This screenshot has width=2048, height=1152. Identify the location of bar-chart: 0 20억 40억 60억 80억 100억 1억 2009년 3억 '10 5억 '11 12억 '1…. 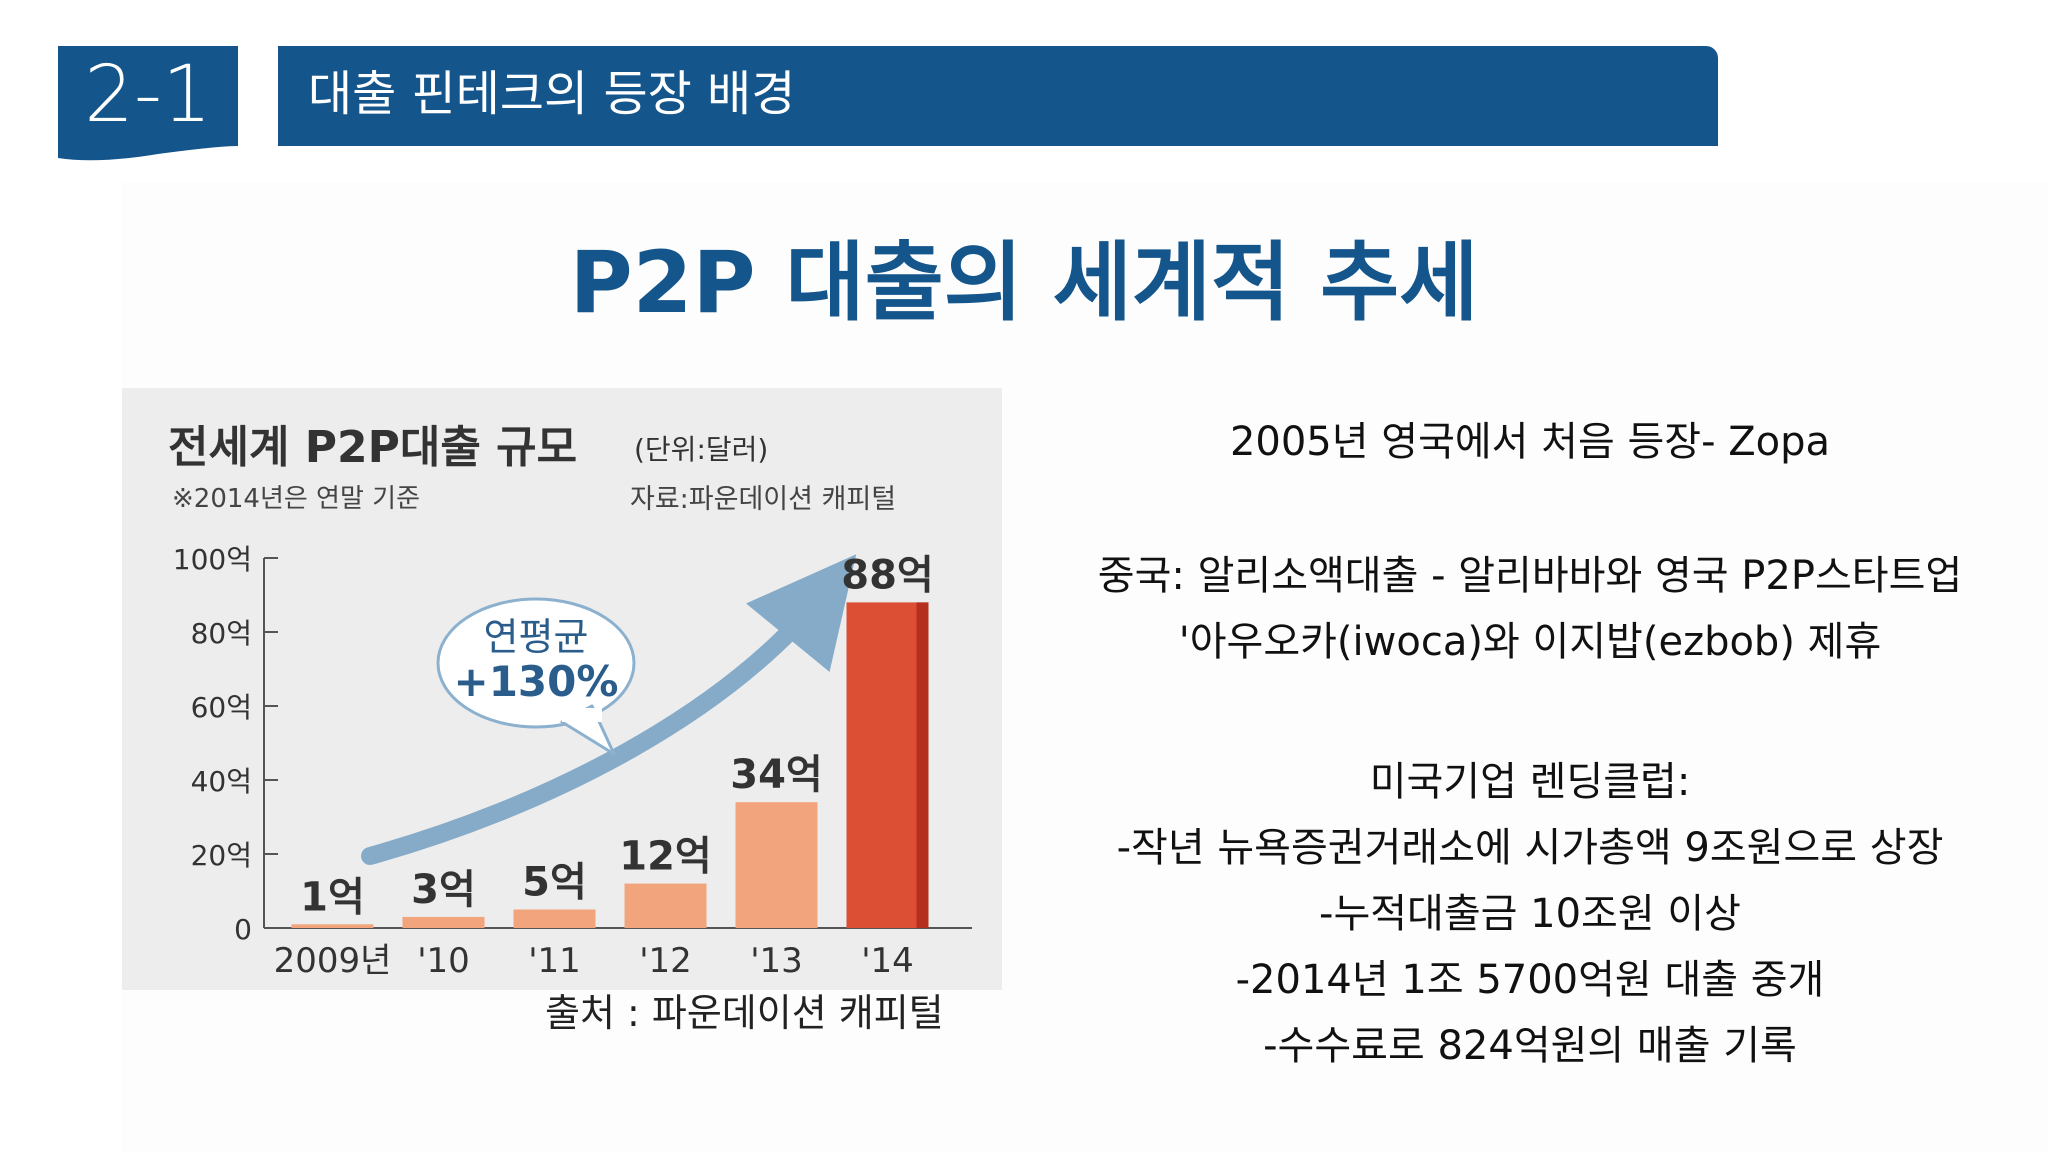
(572, 762).